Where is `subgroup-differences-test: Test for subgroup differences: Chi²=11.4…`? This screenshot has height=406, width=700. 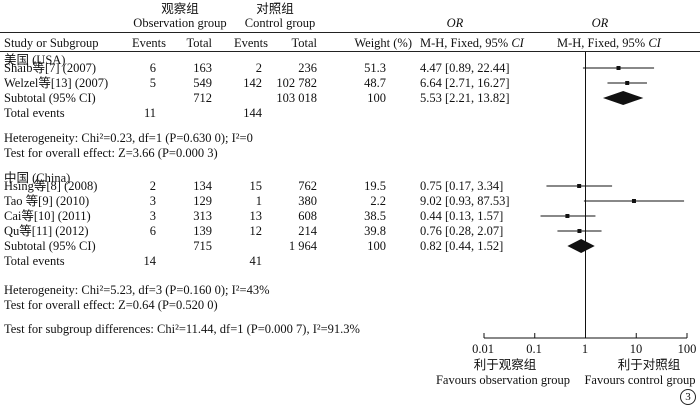
subgroup-differences-test: Test for subgroup differences: Chi²=11.4… is located at coordinates (182, 329).